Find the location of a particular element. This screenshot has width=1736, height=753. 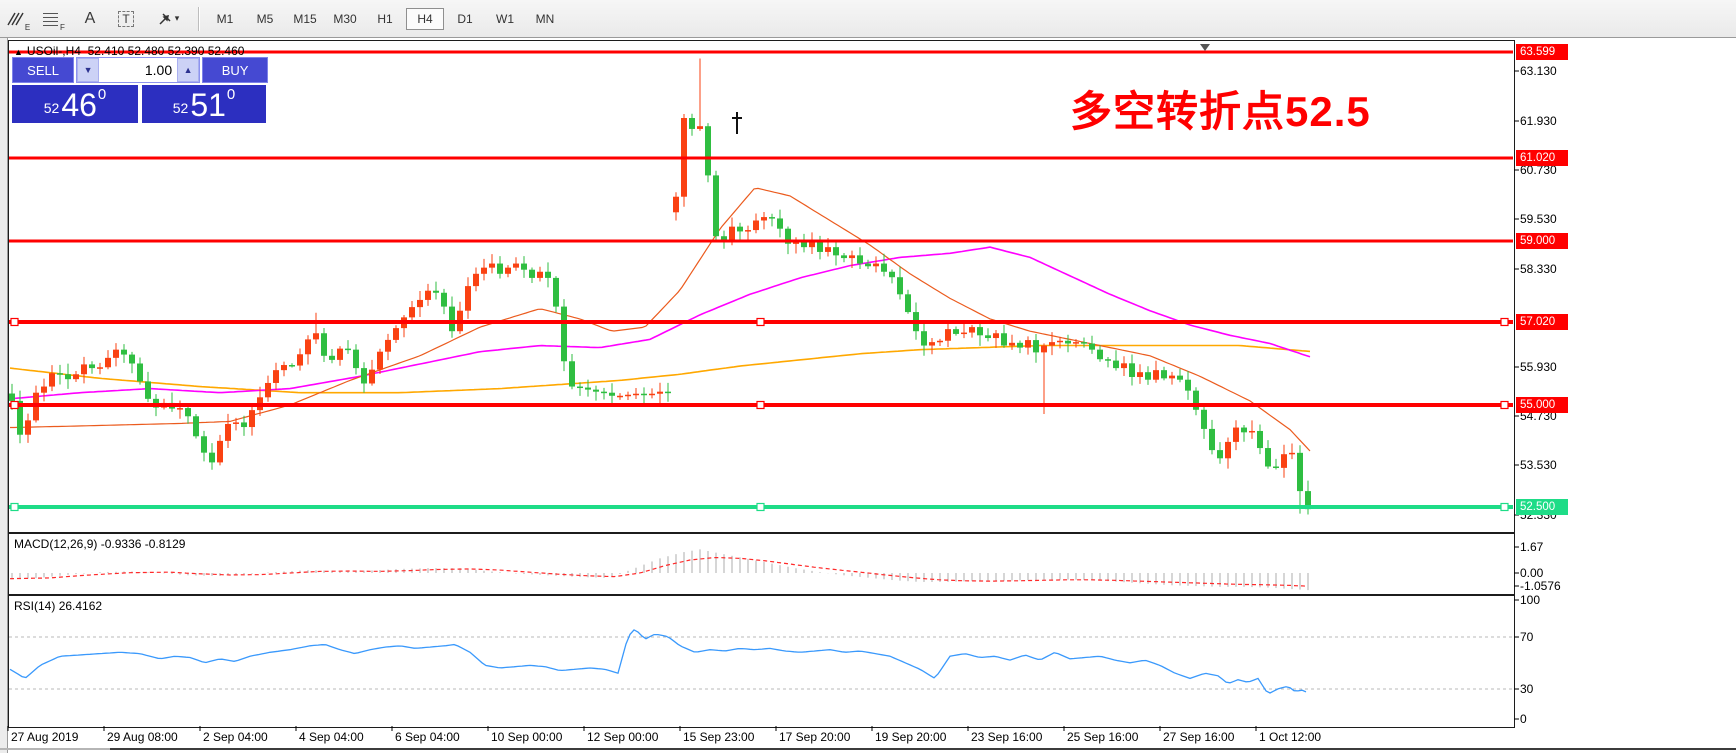

date-axis-label: 6 Sep 04:00 is located at coordinates (427, 737).